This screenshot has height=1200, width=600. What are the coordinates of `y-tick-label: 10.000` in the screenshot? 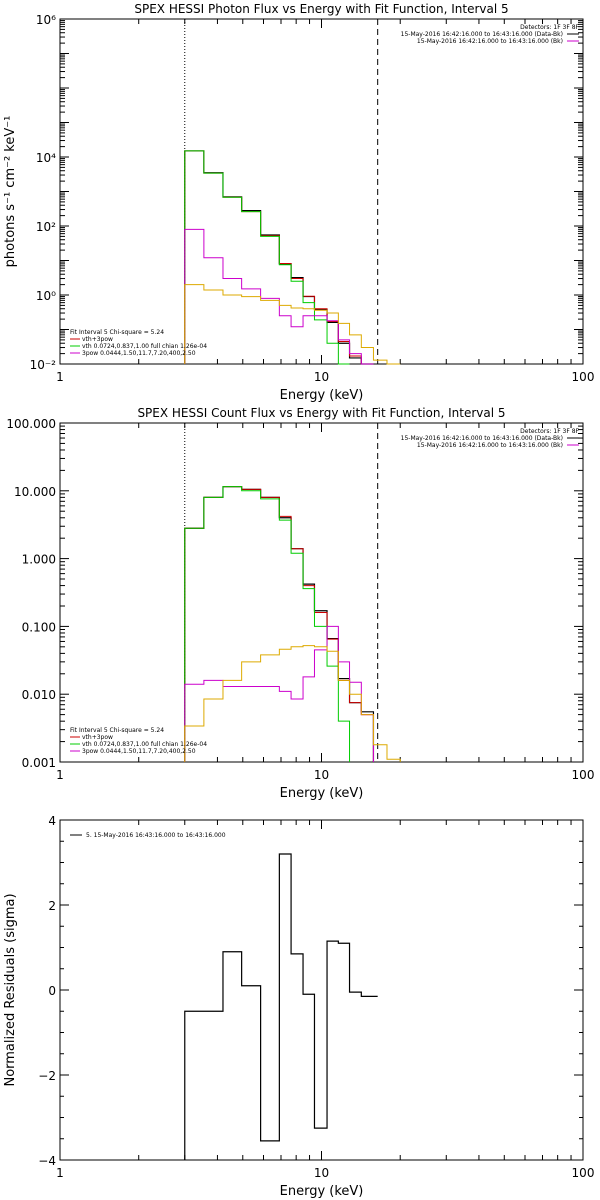 It's located at (35, 492).